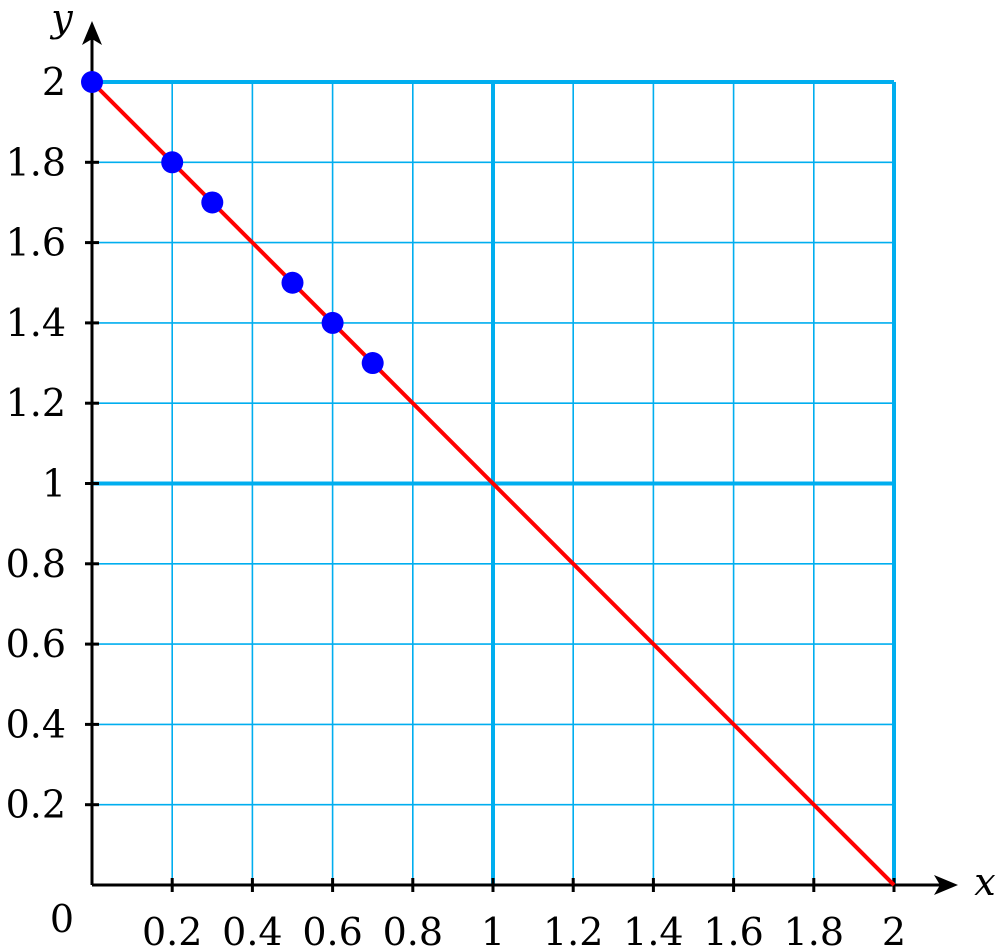  What do you see at coordinates (54, 82) in the screenshot?
I see `y-tick-label: 2` at bounding box center [54, 82].